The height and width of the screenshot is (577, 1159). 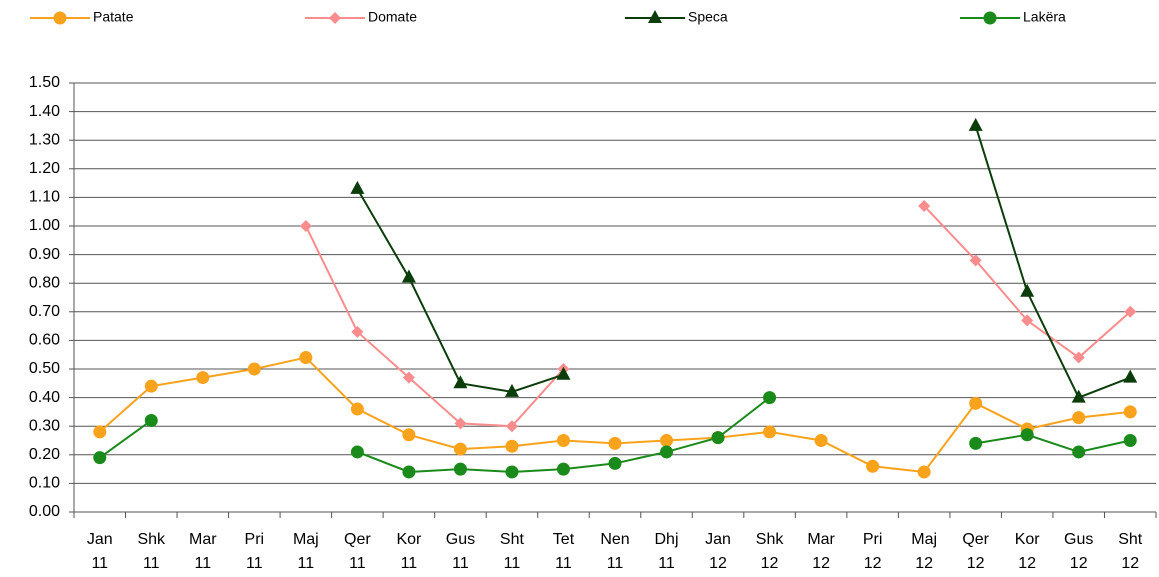 I want to click on y-tick-label: 0.70, so click(x=44, y=311).